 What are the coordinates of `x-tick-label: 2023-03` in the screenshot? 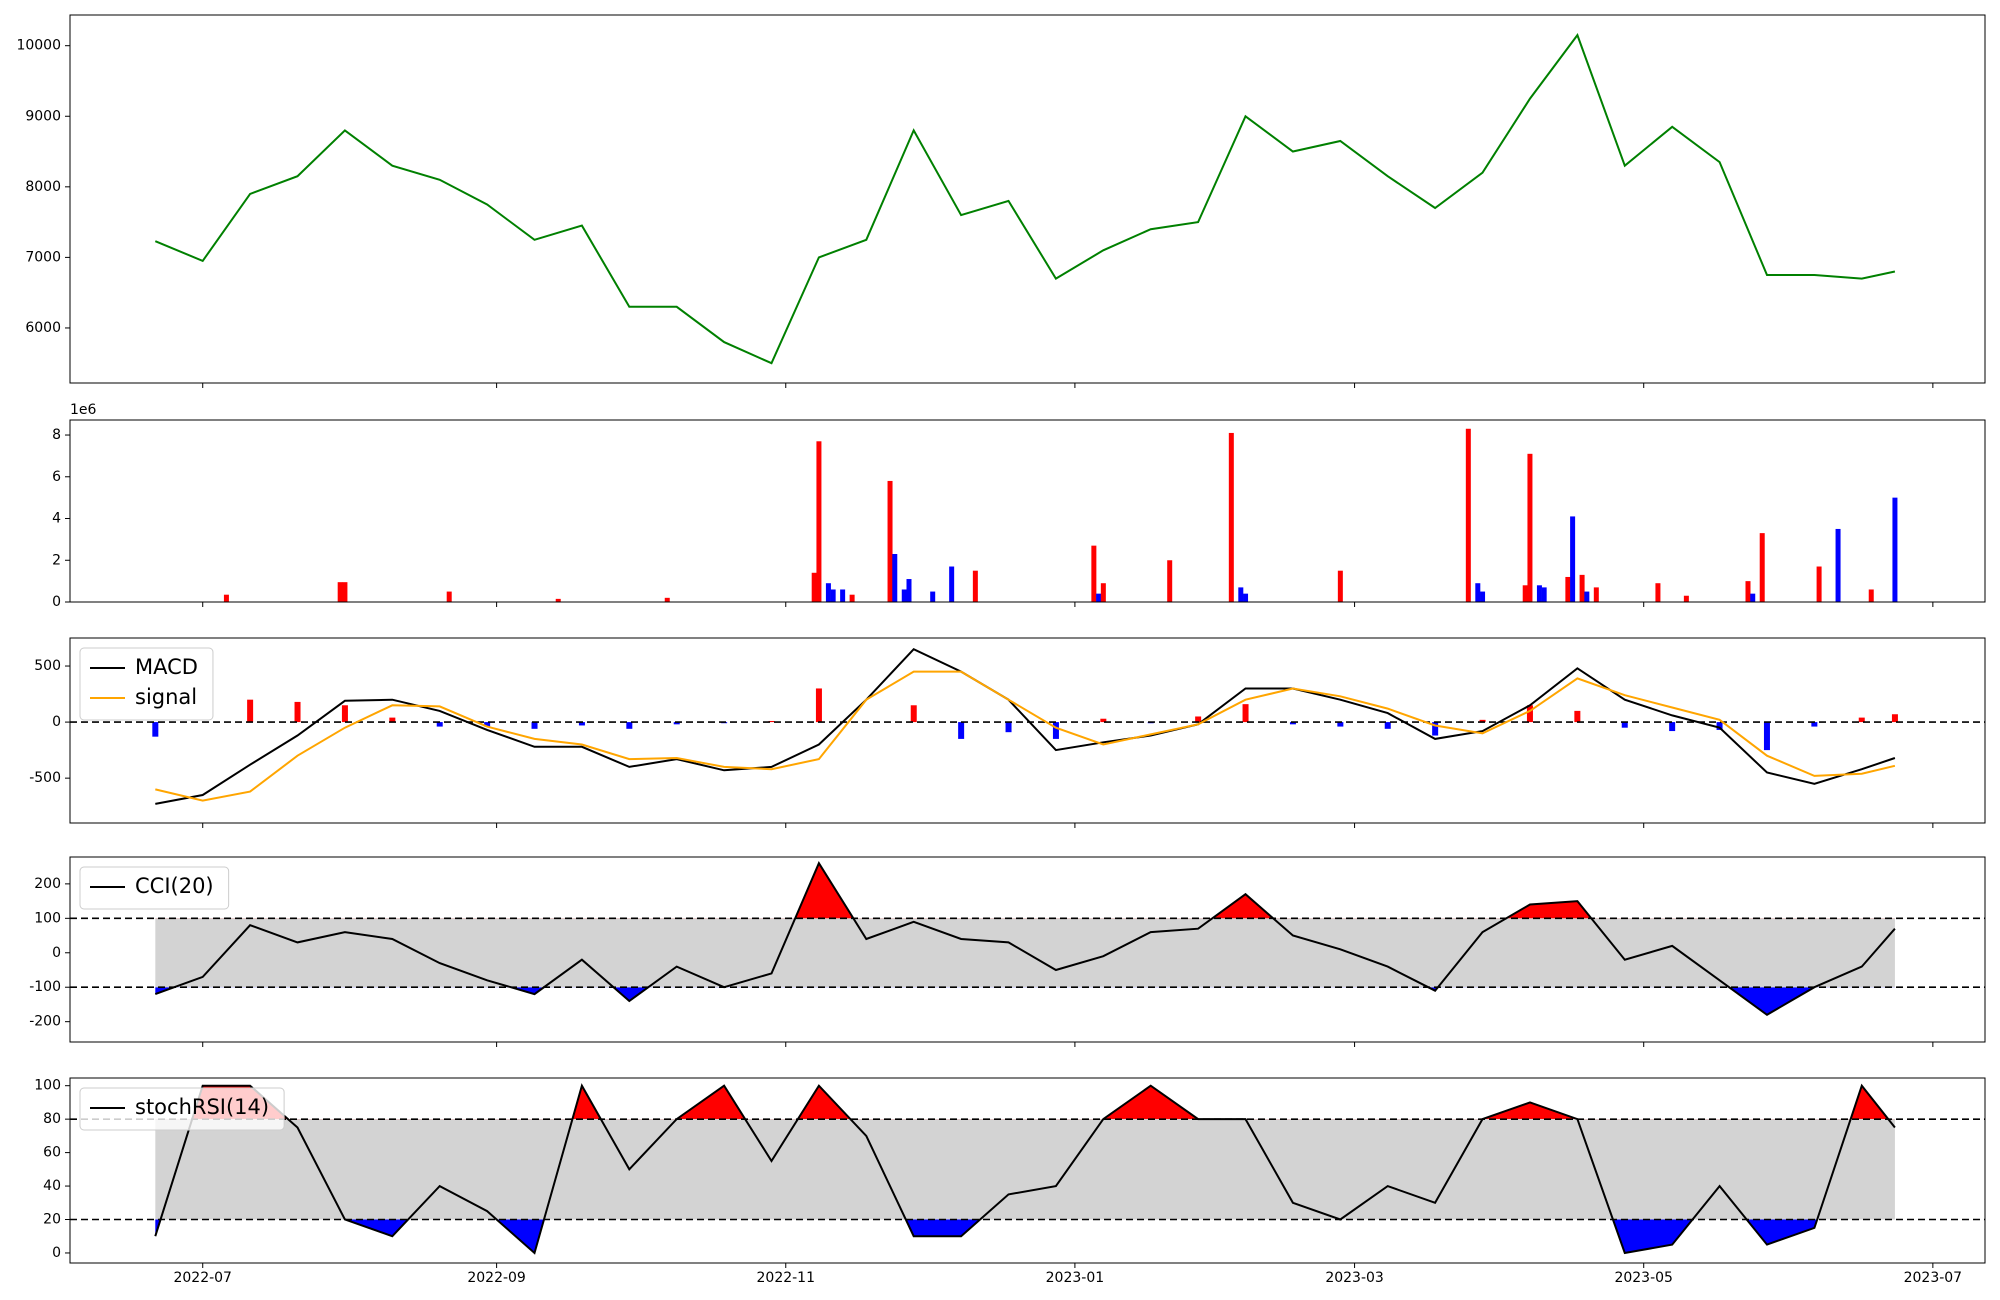 It's located at (1354, 1278).